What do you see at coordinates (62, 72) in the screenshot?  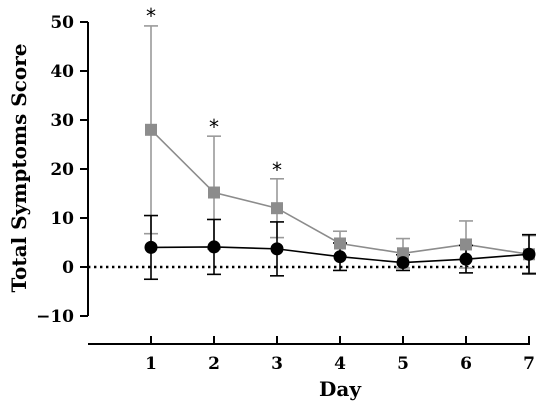 I see `y-tick-label: 40` at bounding box center [62, 72].